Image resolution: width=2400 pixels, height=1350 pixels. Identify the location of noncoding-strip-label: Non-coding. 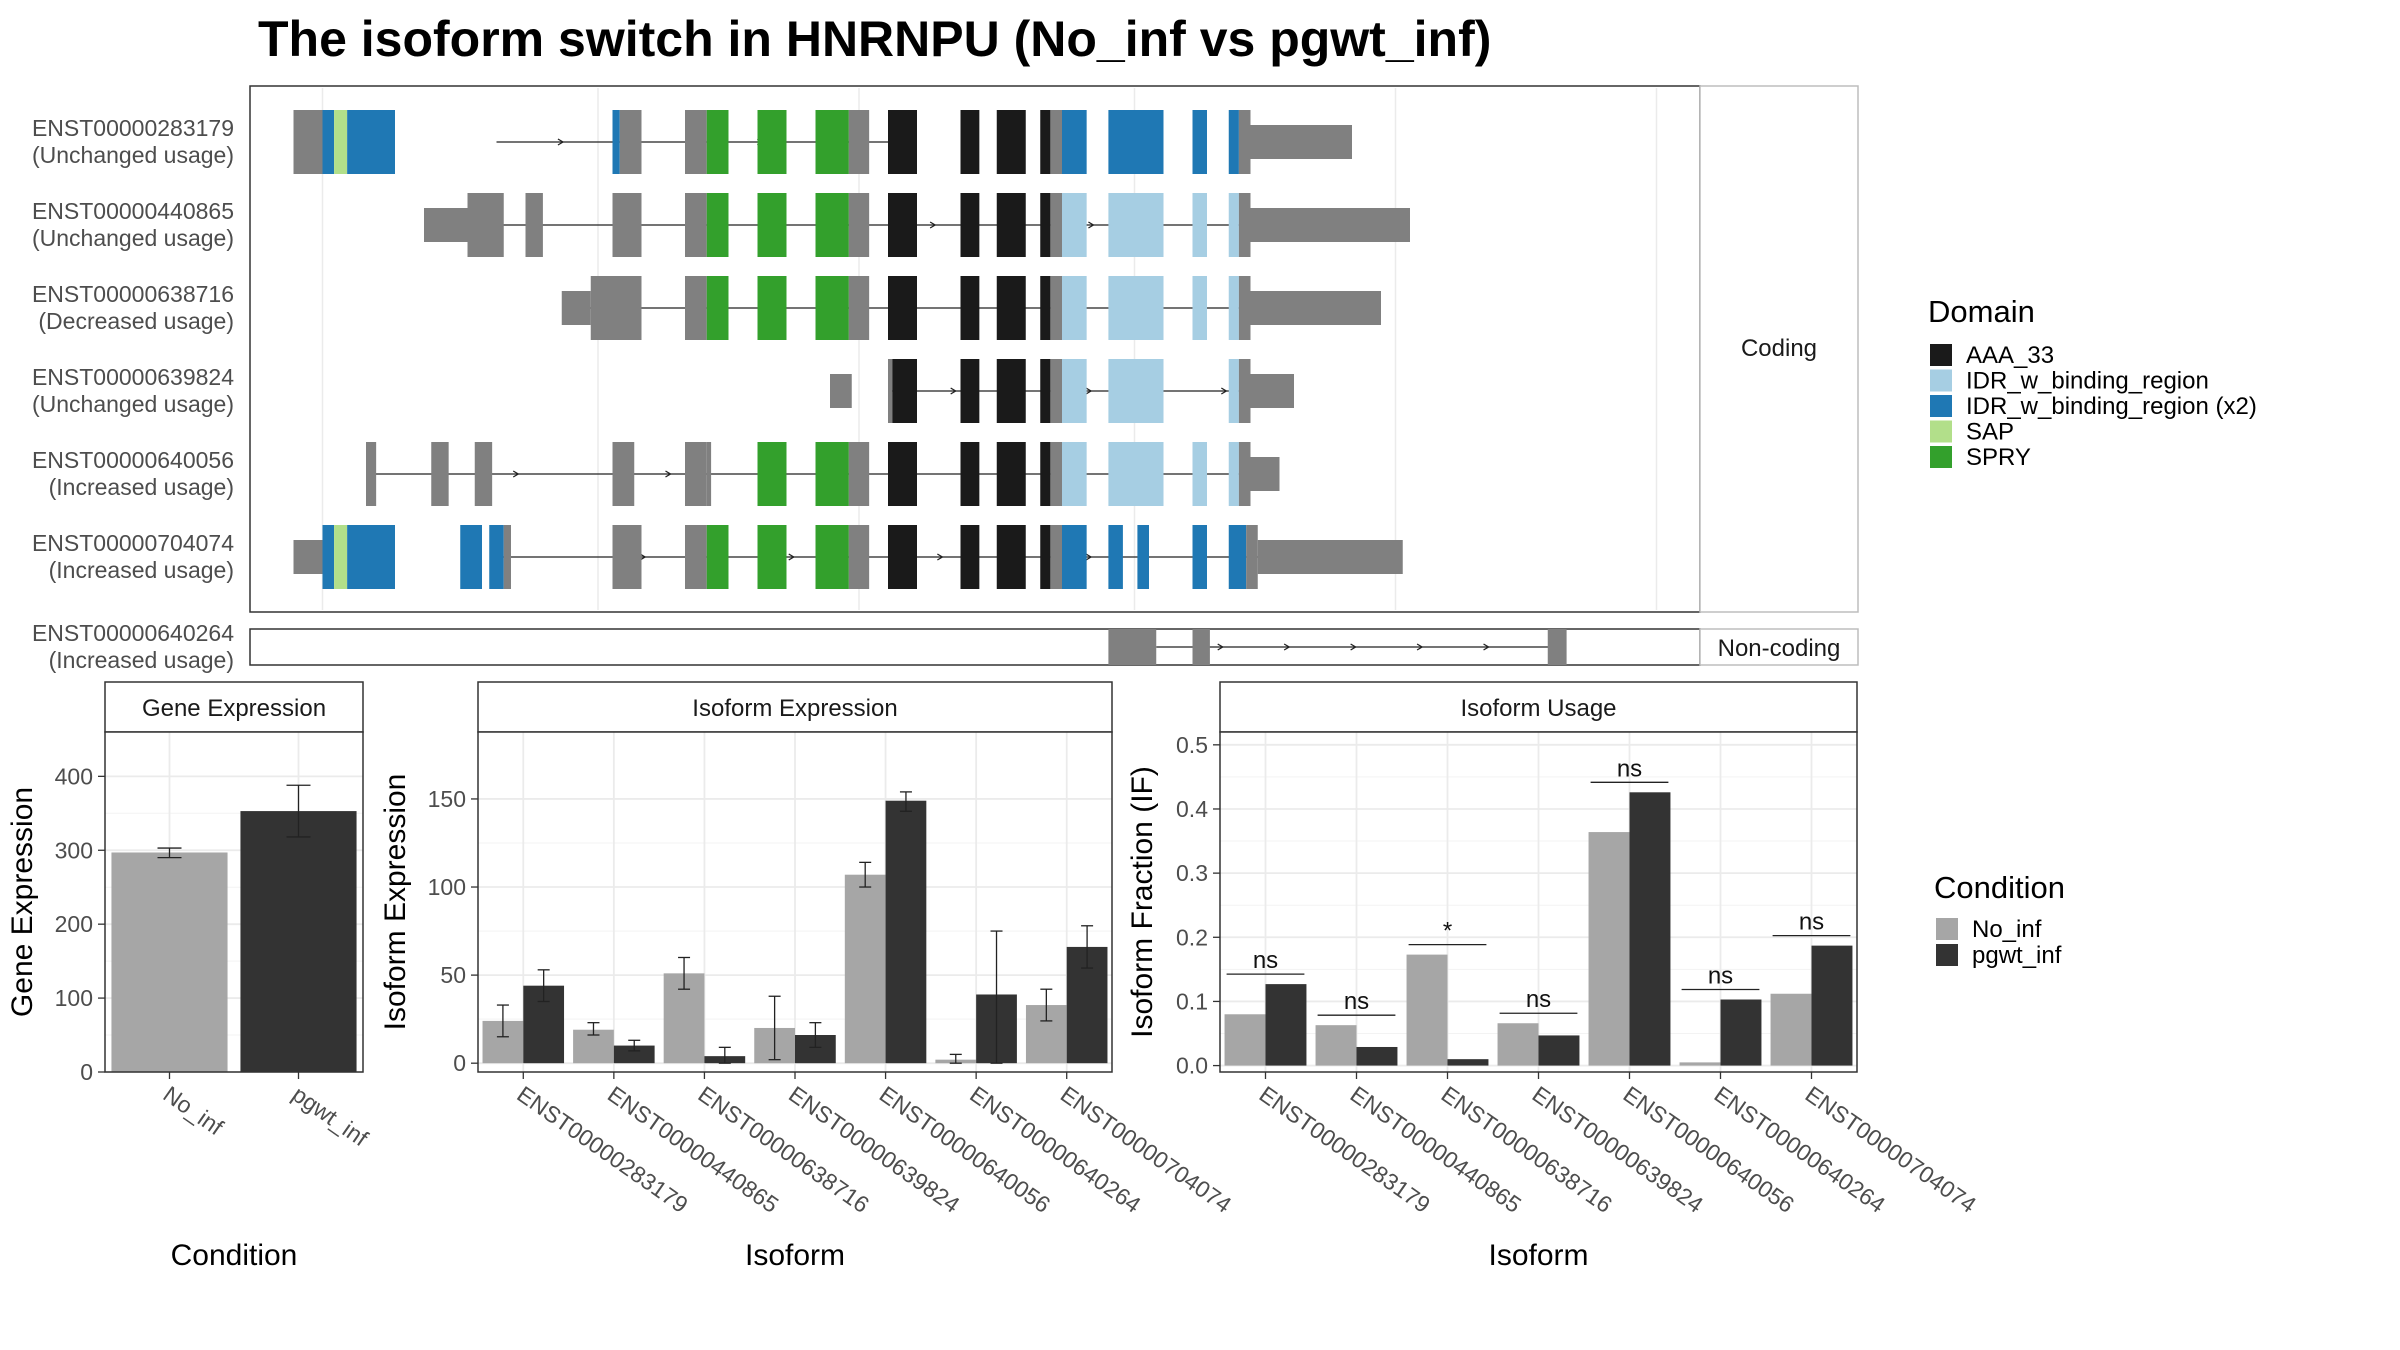
(1779, 648).